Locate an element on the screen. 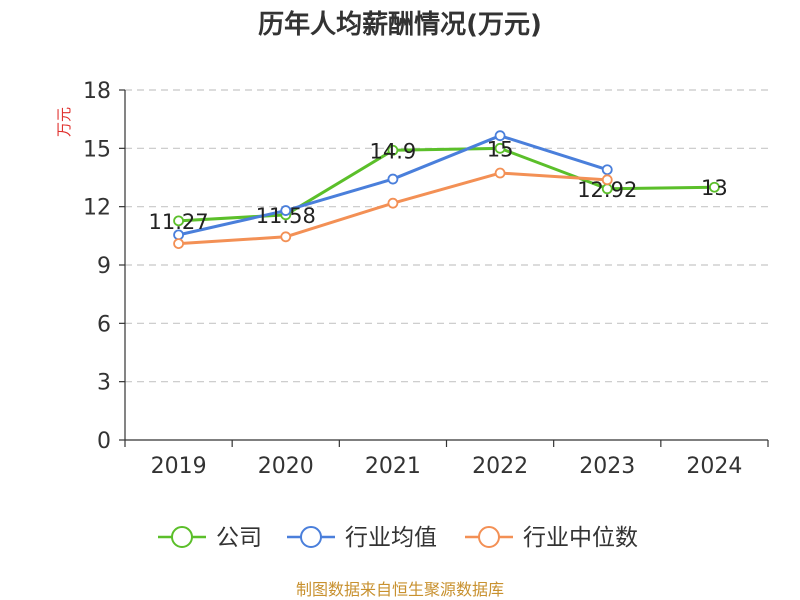 The width and height of the screenshot is (800, 600). data-label: 12.92 is located at coordinates (607, 190).